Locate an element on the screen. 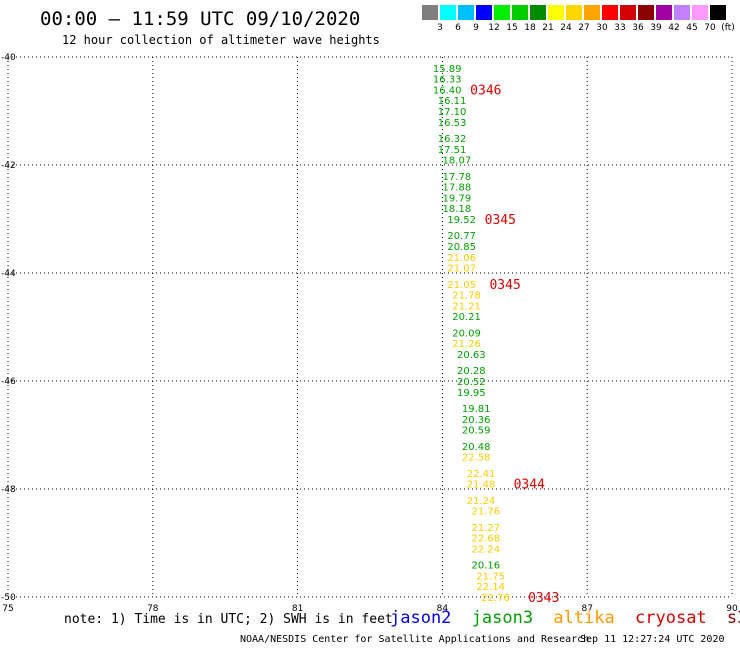  color-scale-label: 9 is located at coordinates (476, 28).